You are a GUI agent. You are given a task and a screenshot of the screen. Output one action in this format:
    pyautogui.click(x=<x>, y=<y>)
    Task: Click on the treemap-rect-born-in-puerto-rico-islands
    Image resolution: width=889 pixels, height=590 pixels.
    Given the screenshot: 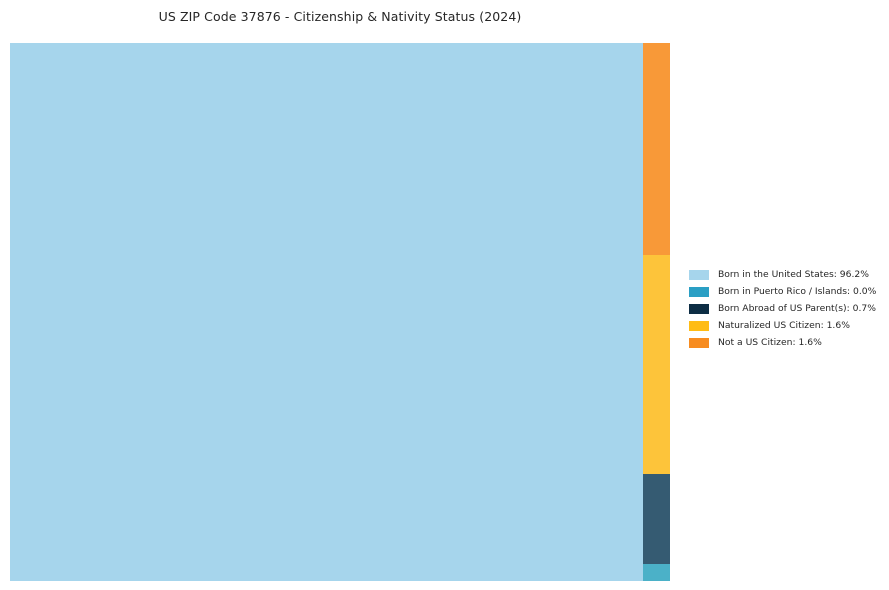 What is the action you would take?
    pyautogui.click(x=656, y=572)
    